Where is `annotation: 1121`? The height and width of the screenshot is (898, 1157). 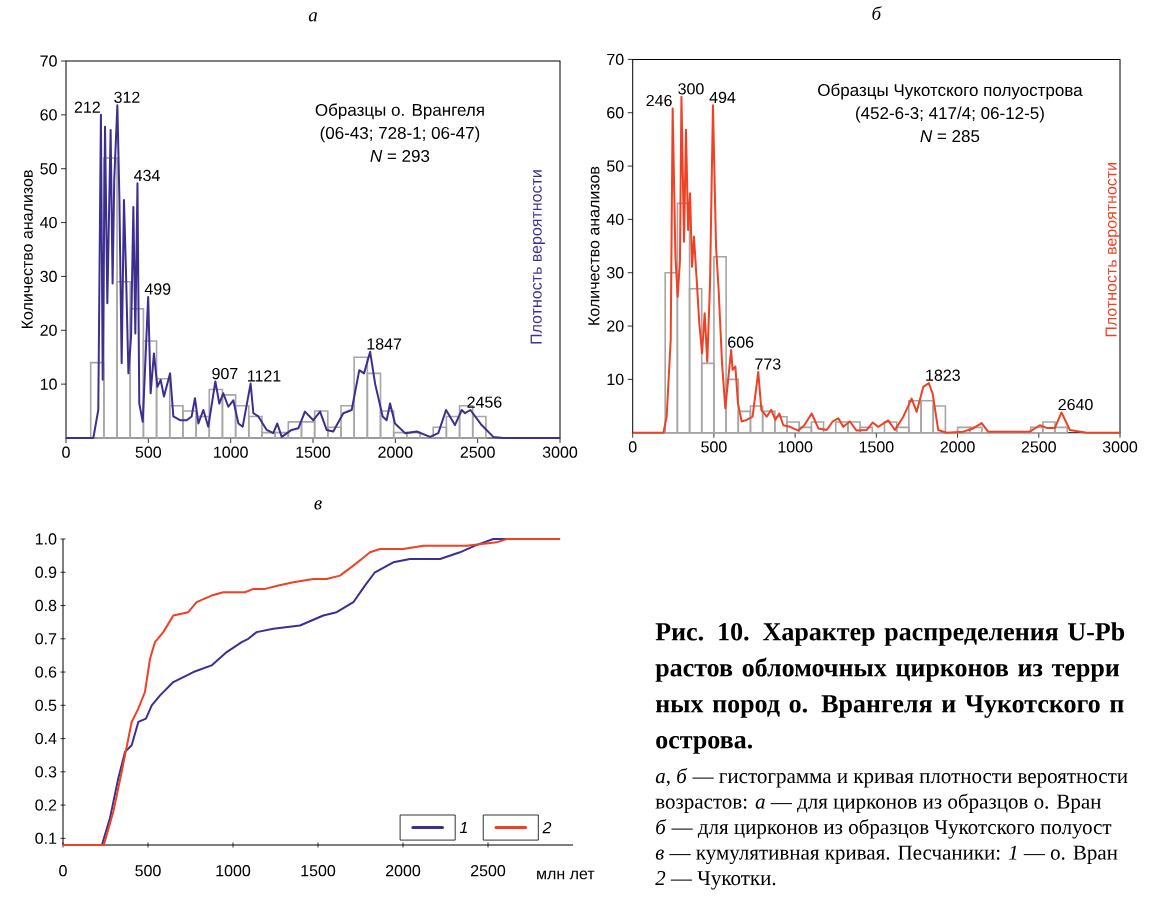
annotation: 1121 is located at coordinates (264, 376).